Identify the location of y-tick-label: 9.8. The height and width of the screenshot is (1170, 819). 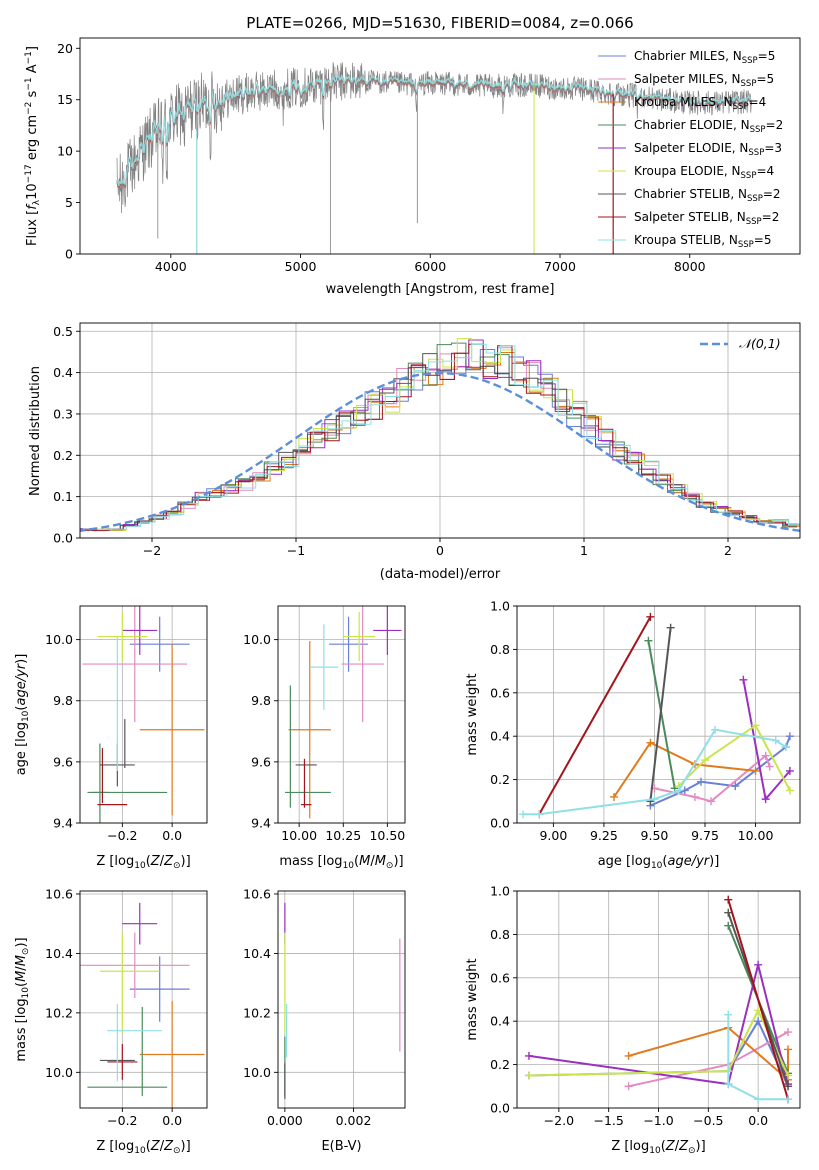
(63, 700).